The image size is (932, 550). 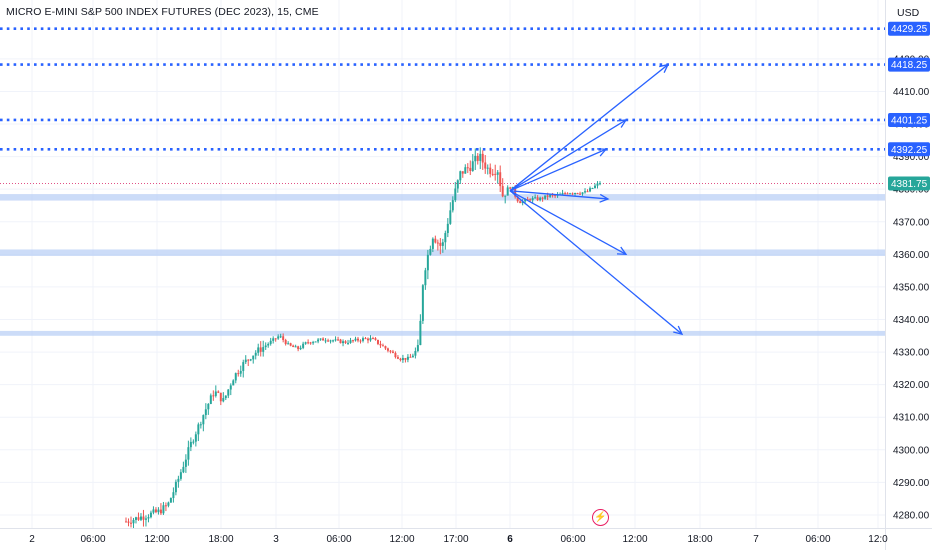 What do you see at coordinates (32, 539) in the screenshot?
I see `x-tick-label: 2` at bounding box center [32, 539].